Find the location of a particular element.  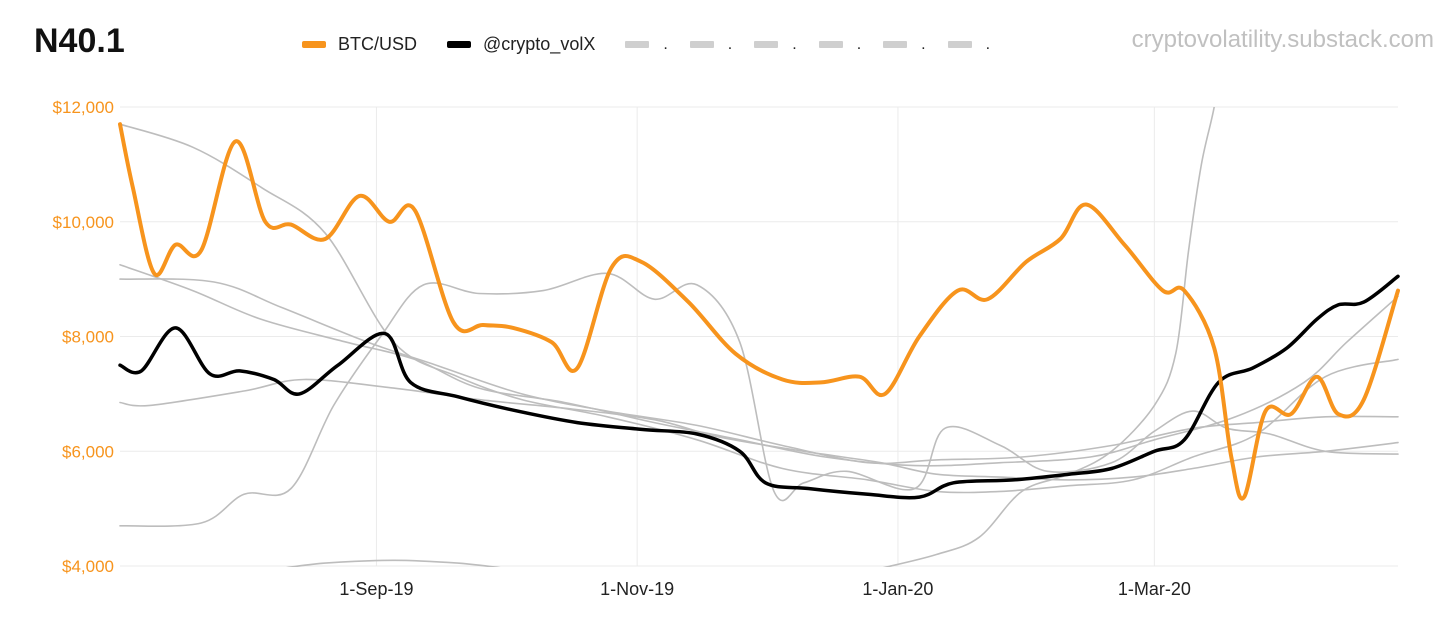

legend-swatch-volx is located at coordinates (459, 44).